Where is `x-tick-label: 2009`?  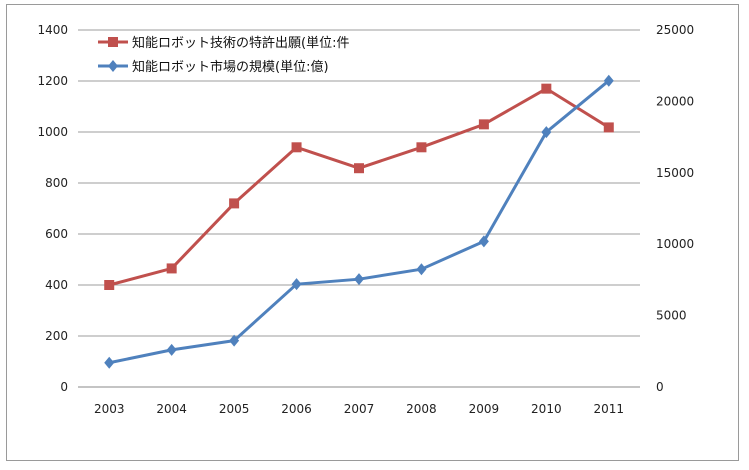
x-tick-label: 2009 is located at coordinates (484, 409).